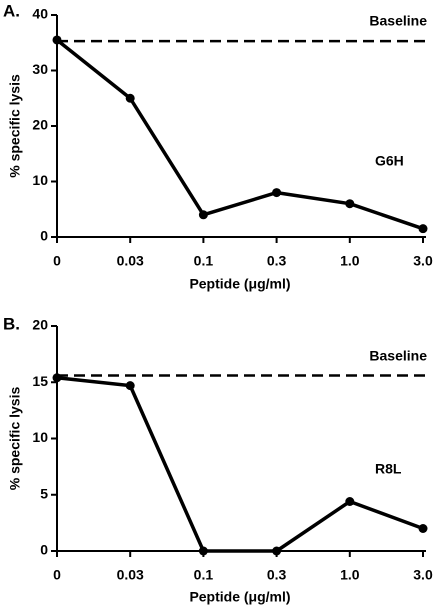 The image size is (441, 605). What do you see at coordinates (388, 469) in the screenshot?
I see `annotation: R8L` at bounding box center [388, 469].